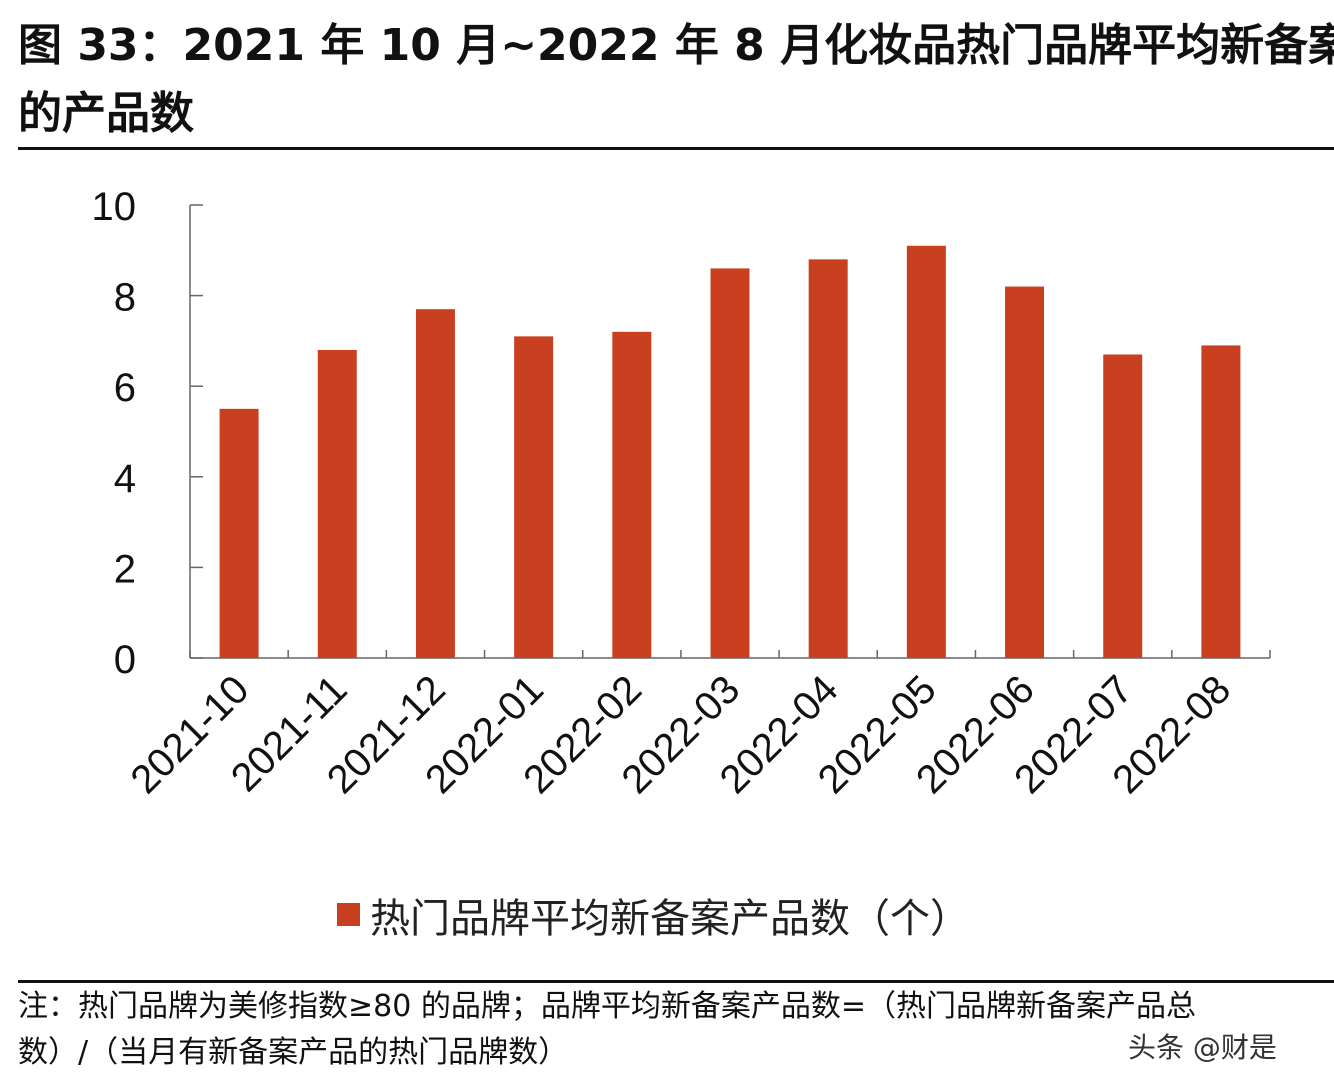 This screenshot has height=1088, width=1334. Describe the element at coordinates (125, 660) in the screenshot. I see `y-tick-label: 0` at that location.